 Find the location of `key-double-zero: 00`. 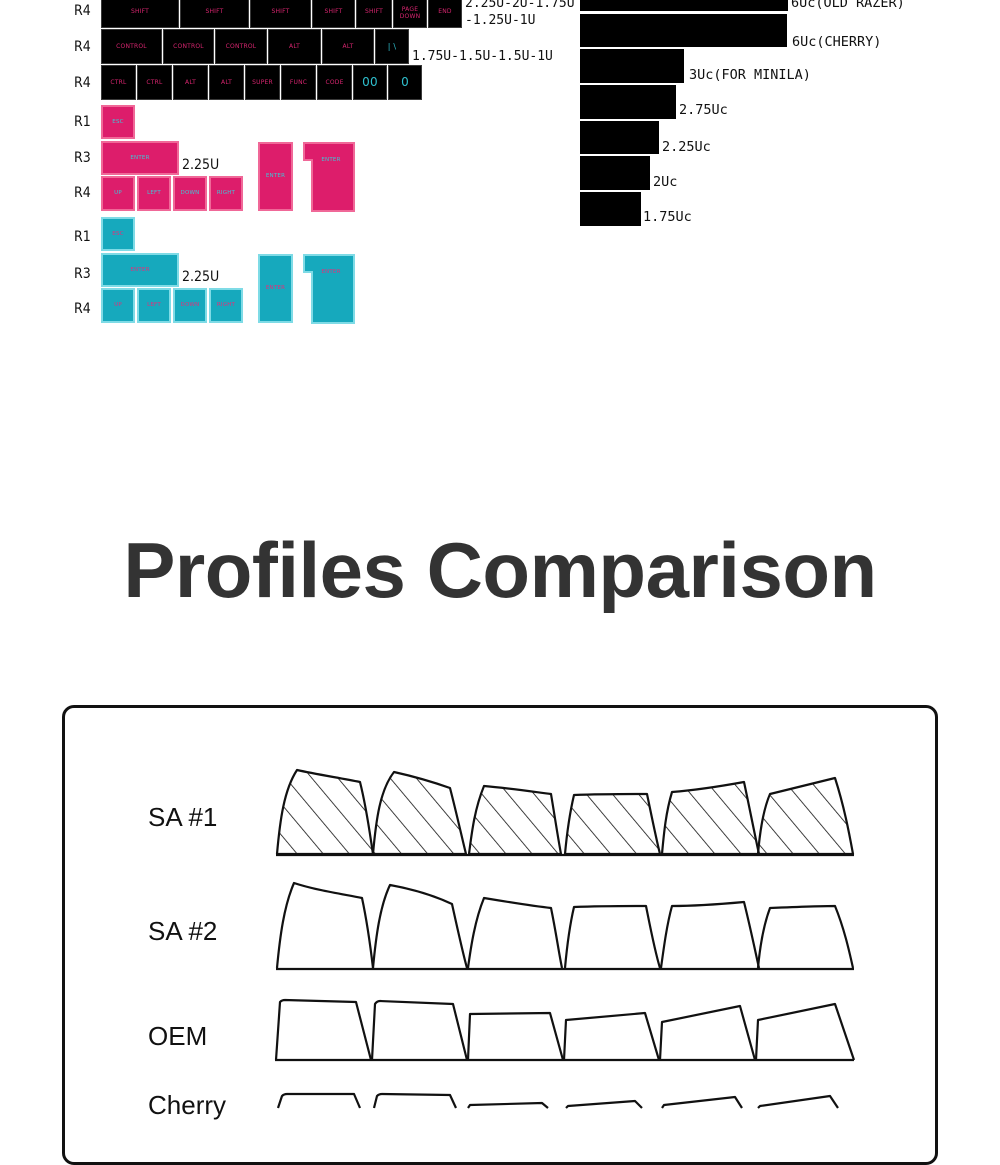

key-double-zero: 00 is located at coordinates (370, 82).